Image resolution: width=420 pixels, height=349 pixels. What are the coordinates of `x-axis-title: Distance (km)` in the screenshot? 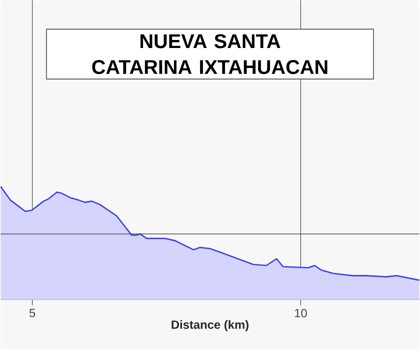 It's located at (210, 326).